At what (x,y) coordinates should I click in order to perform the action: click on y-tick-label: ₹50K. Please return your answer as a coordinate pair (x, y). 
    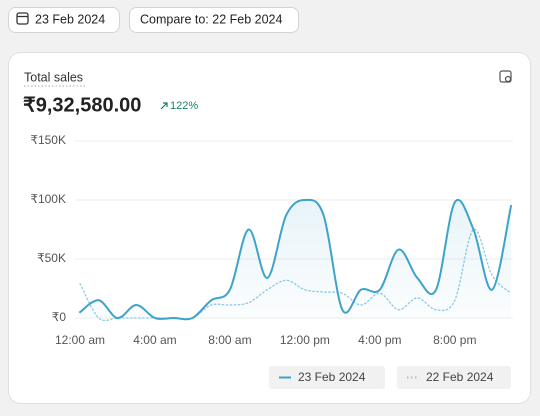
    Looking at the image, I should click on (51, 258).